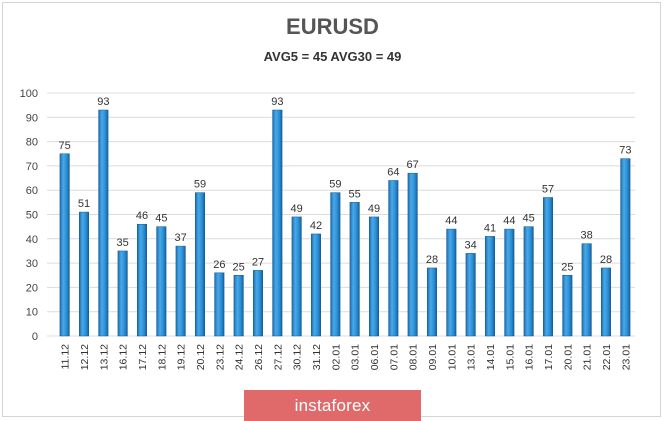  Describe the element at coordinates (32, 216) in the screenshot. I see `y-tick-label: 50` at that location.